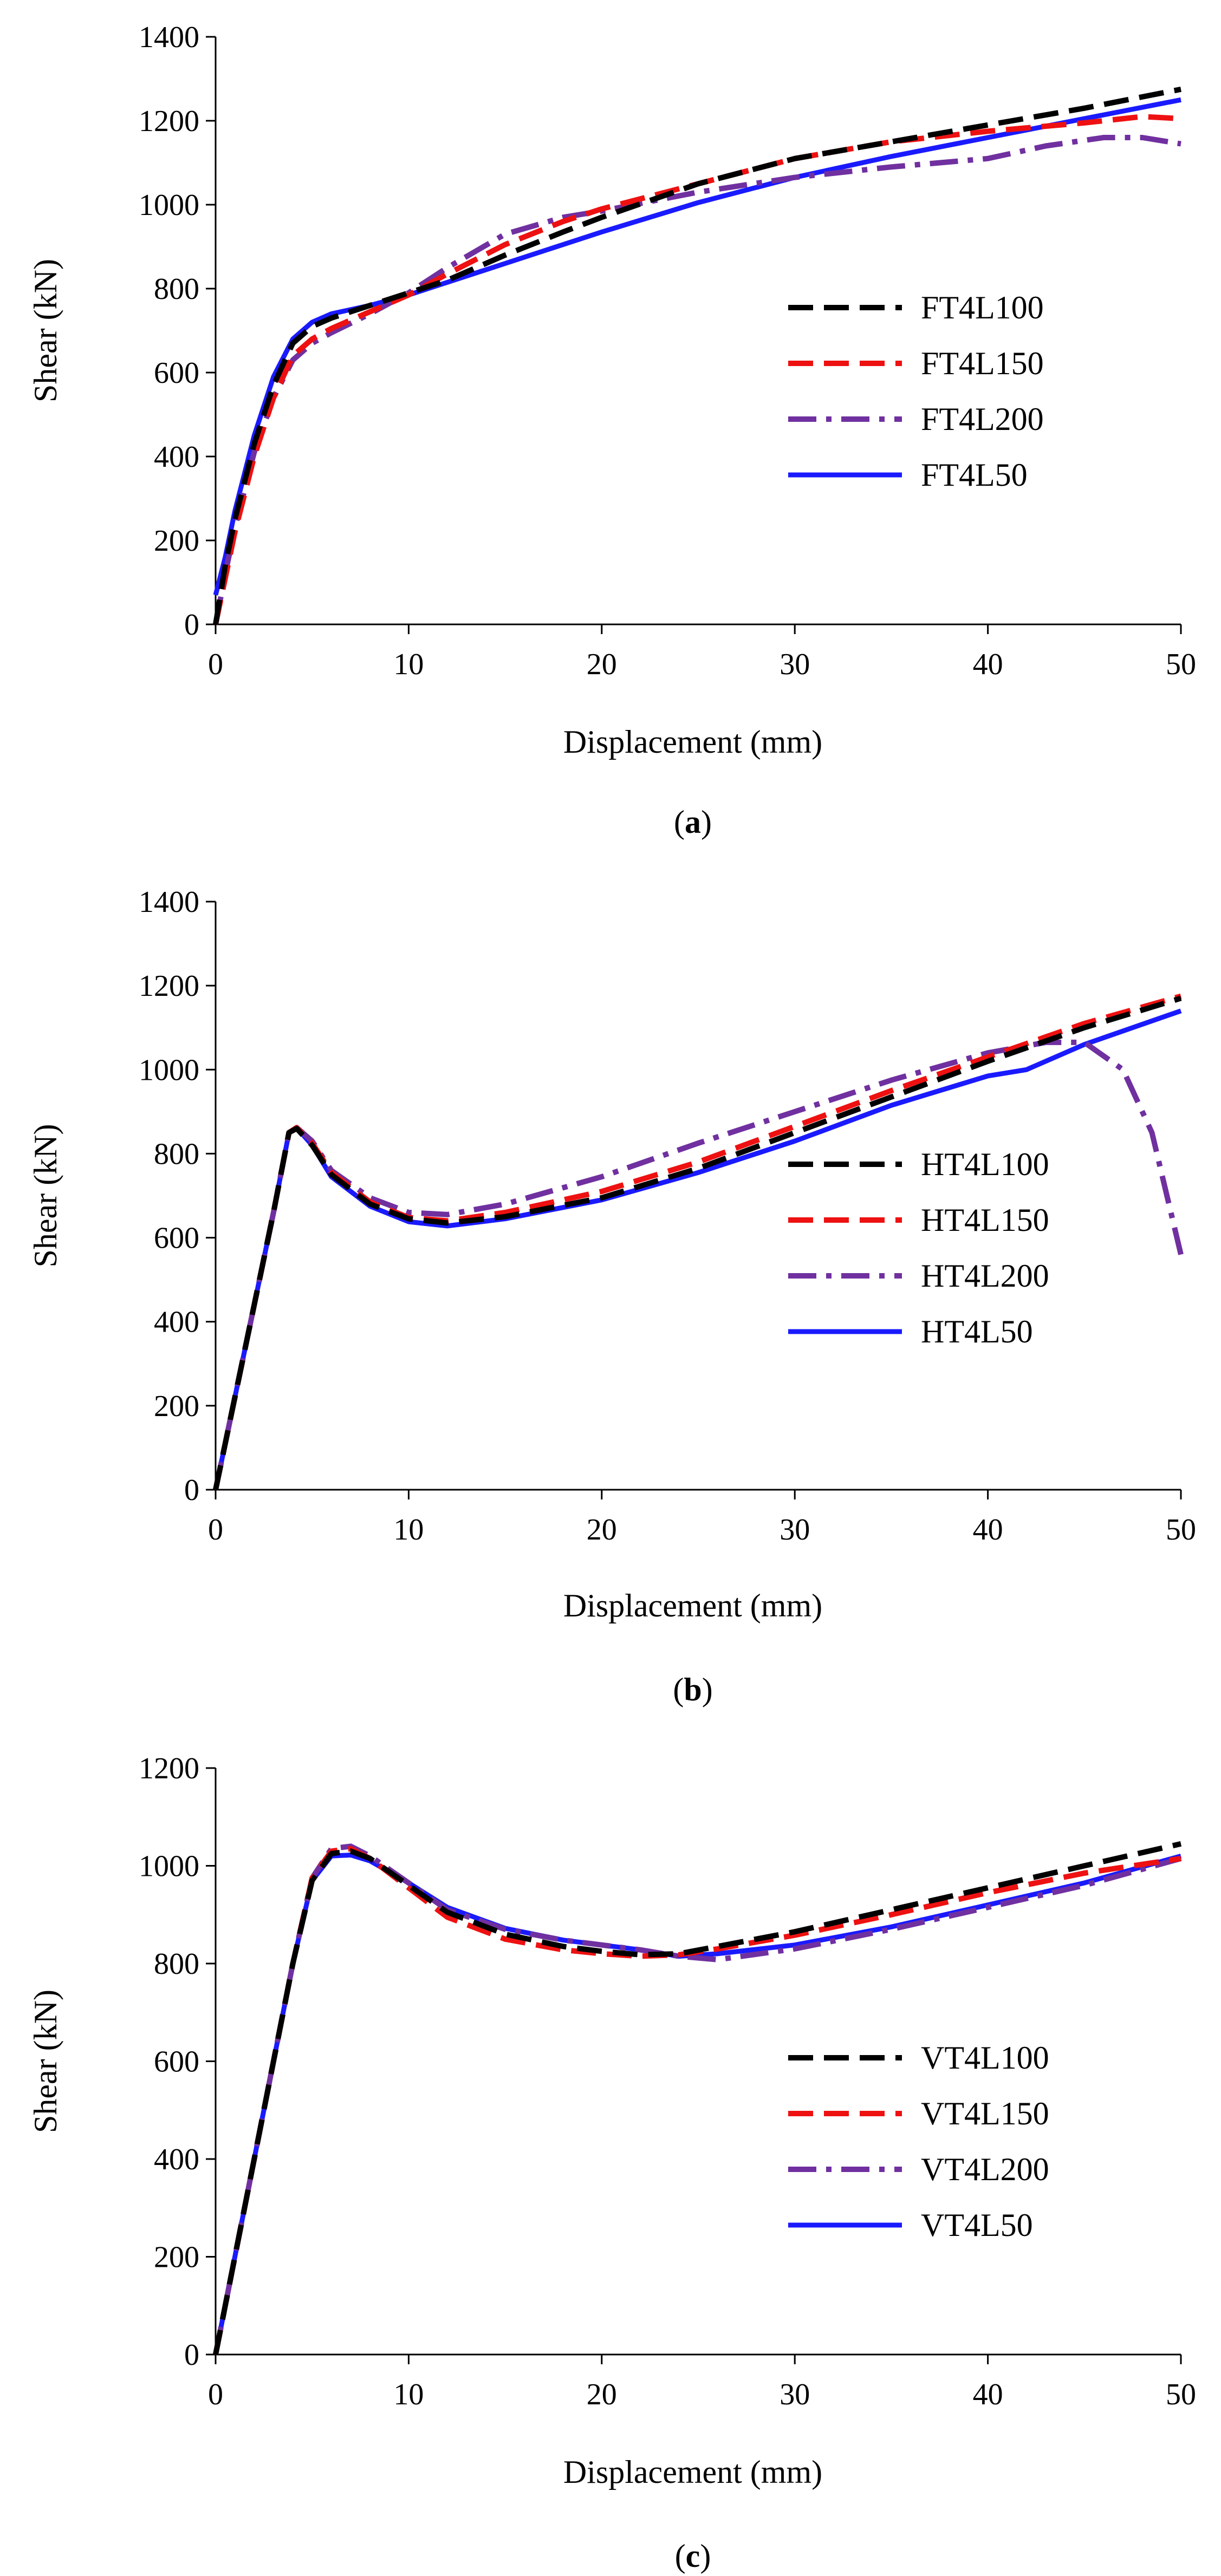  What do you see at coordinates (982, 307) in the screenshot?
I see `legend-label: FT4L100` at bounding box center [982, 307].